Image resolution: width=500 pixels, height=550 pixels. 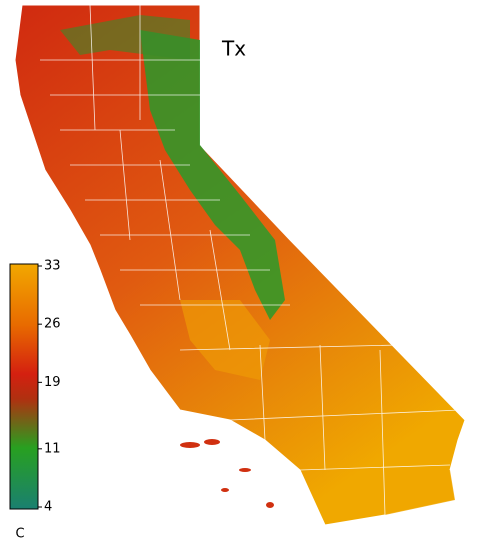 What do you see at coordinates (52, 448) in the screenshot?
I see `colorbar-tick-label: 11` at bounding box center [52, 448].